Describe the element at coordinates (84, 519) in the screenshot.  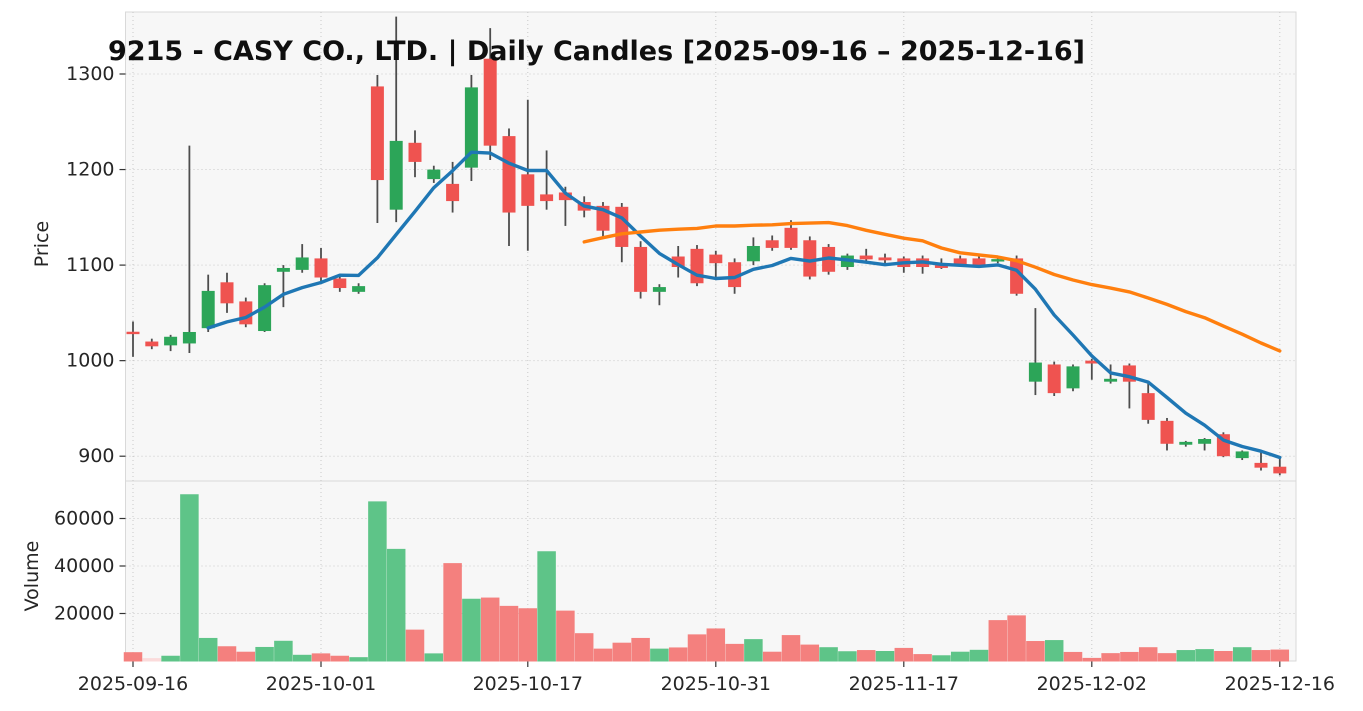
I see `volume-tick-label: 60000` at that location.